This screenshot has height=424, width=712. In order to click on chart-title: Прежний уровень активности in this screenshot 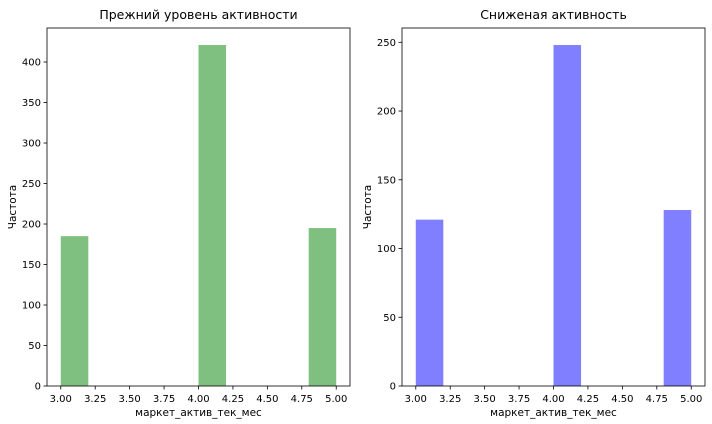, I will do `click(198, 14)`.